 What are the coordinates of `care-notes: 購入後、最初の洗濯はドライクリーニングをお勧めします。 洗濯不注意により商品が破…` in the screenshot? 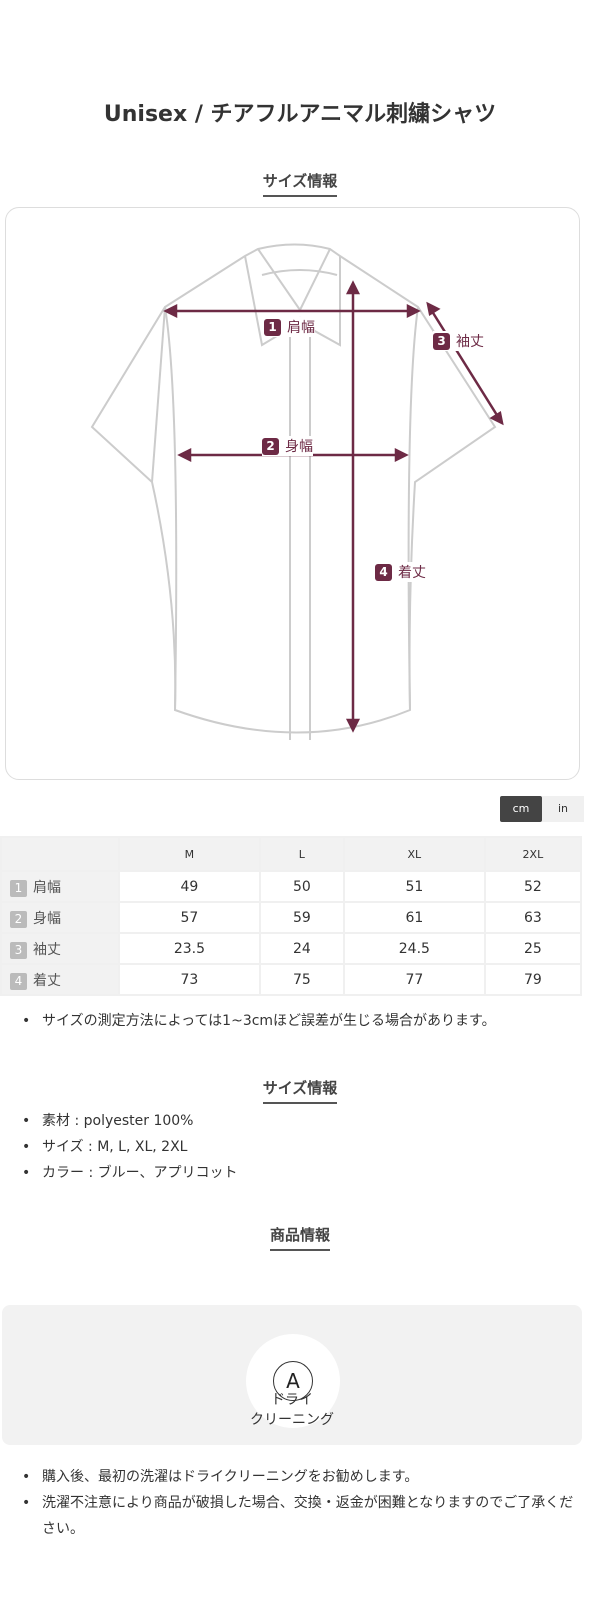 It's located at (302, 1503).